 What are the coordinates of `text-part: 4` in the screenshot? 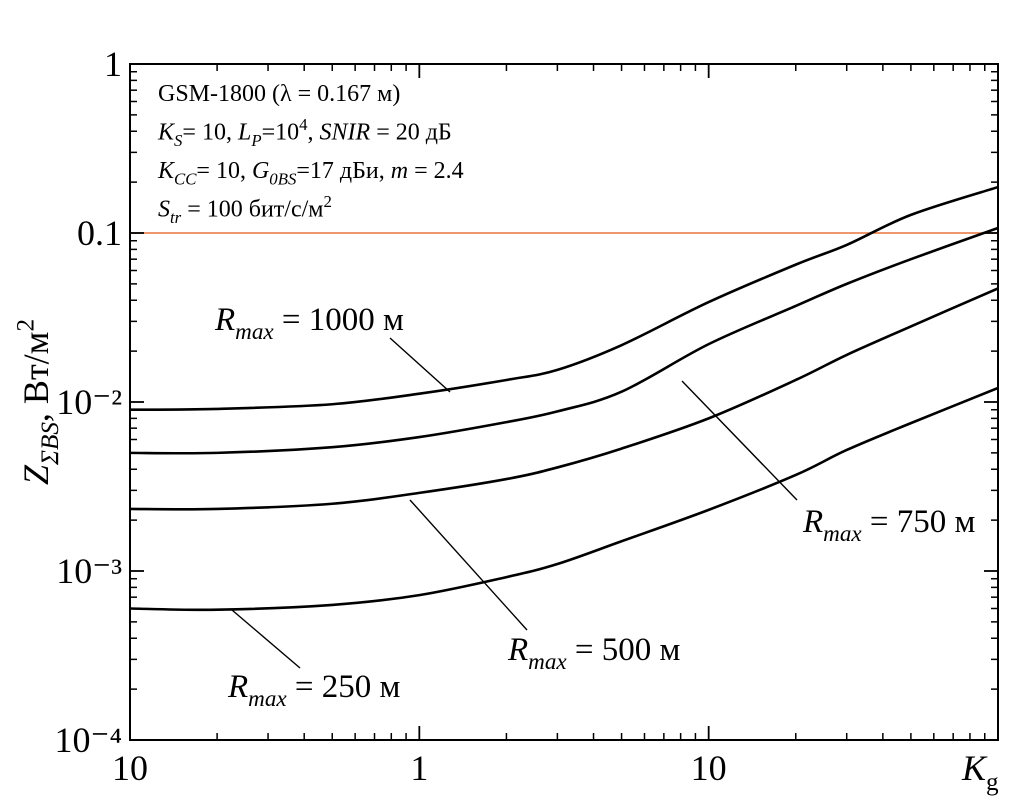 It's located at (303, 124).